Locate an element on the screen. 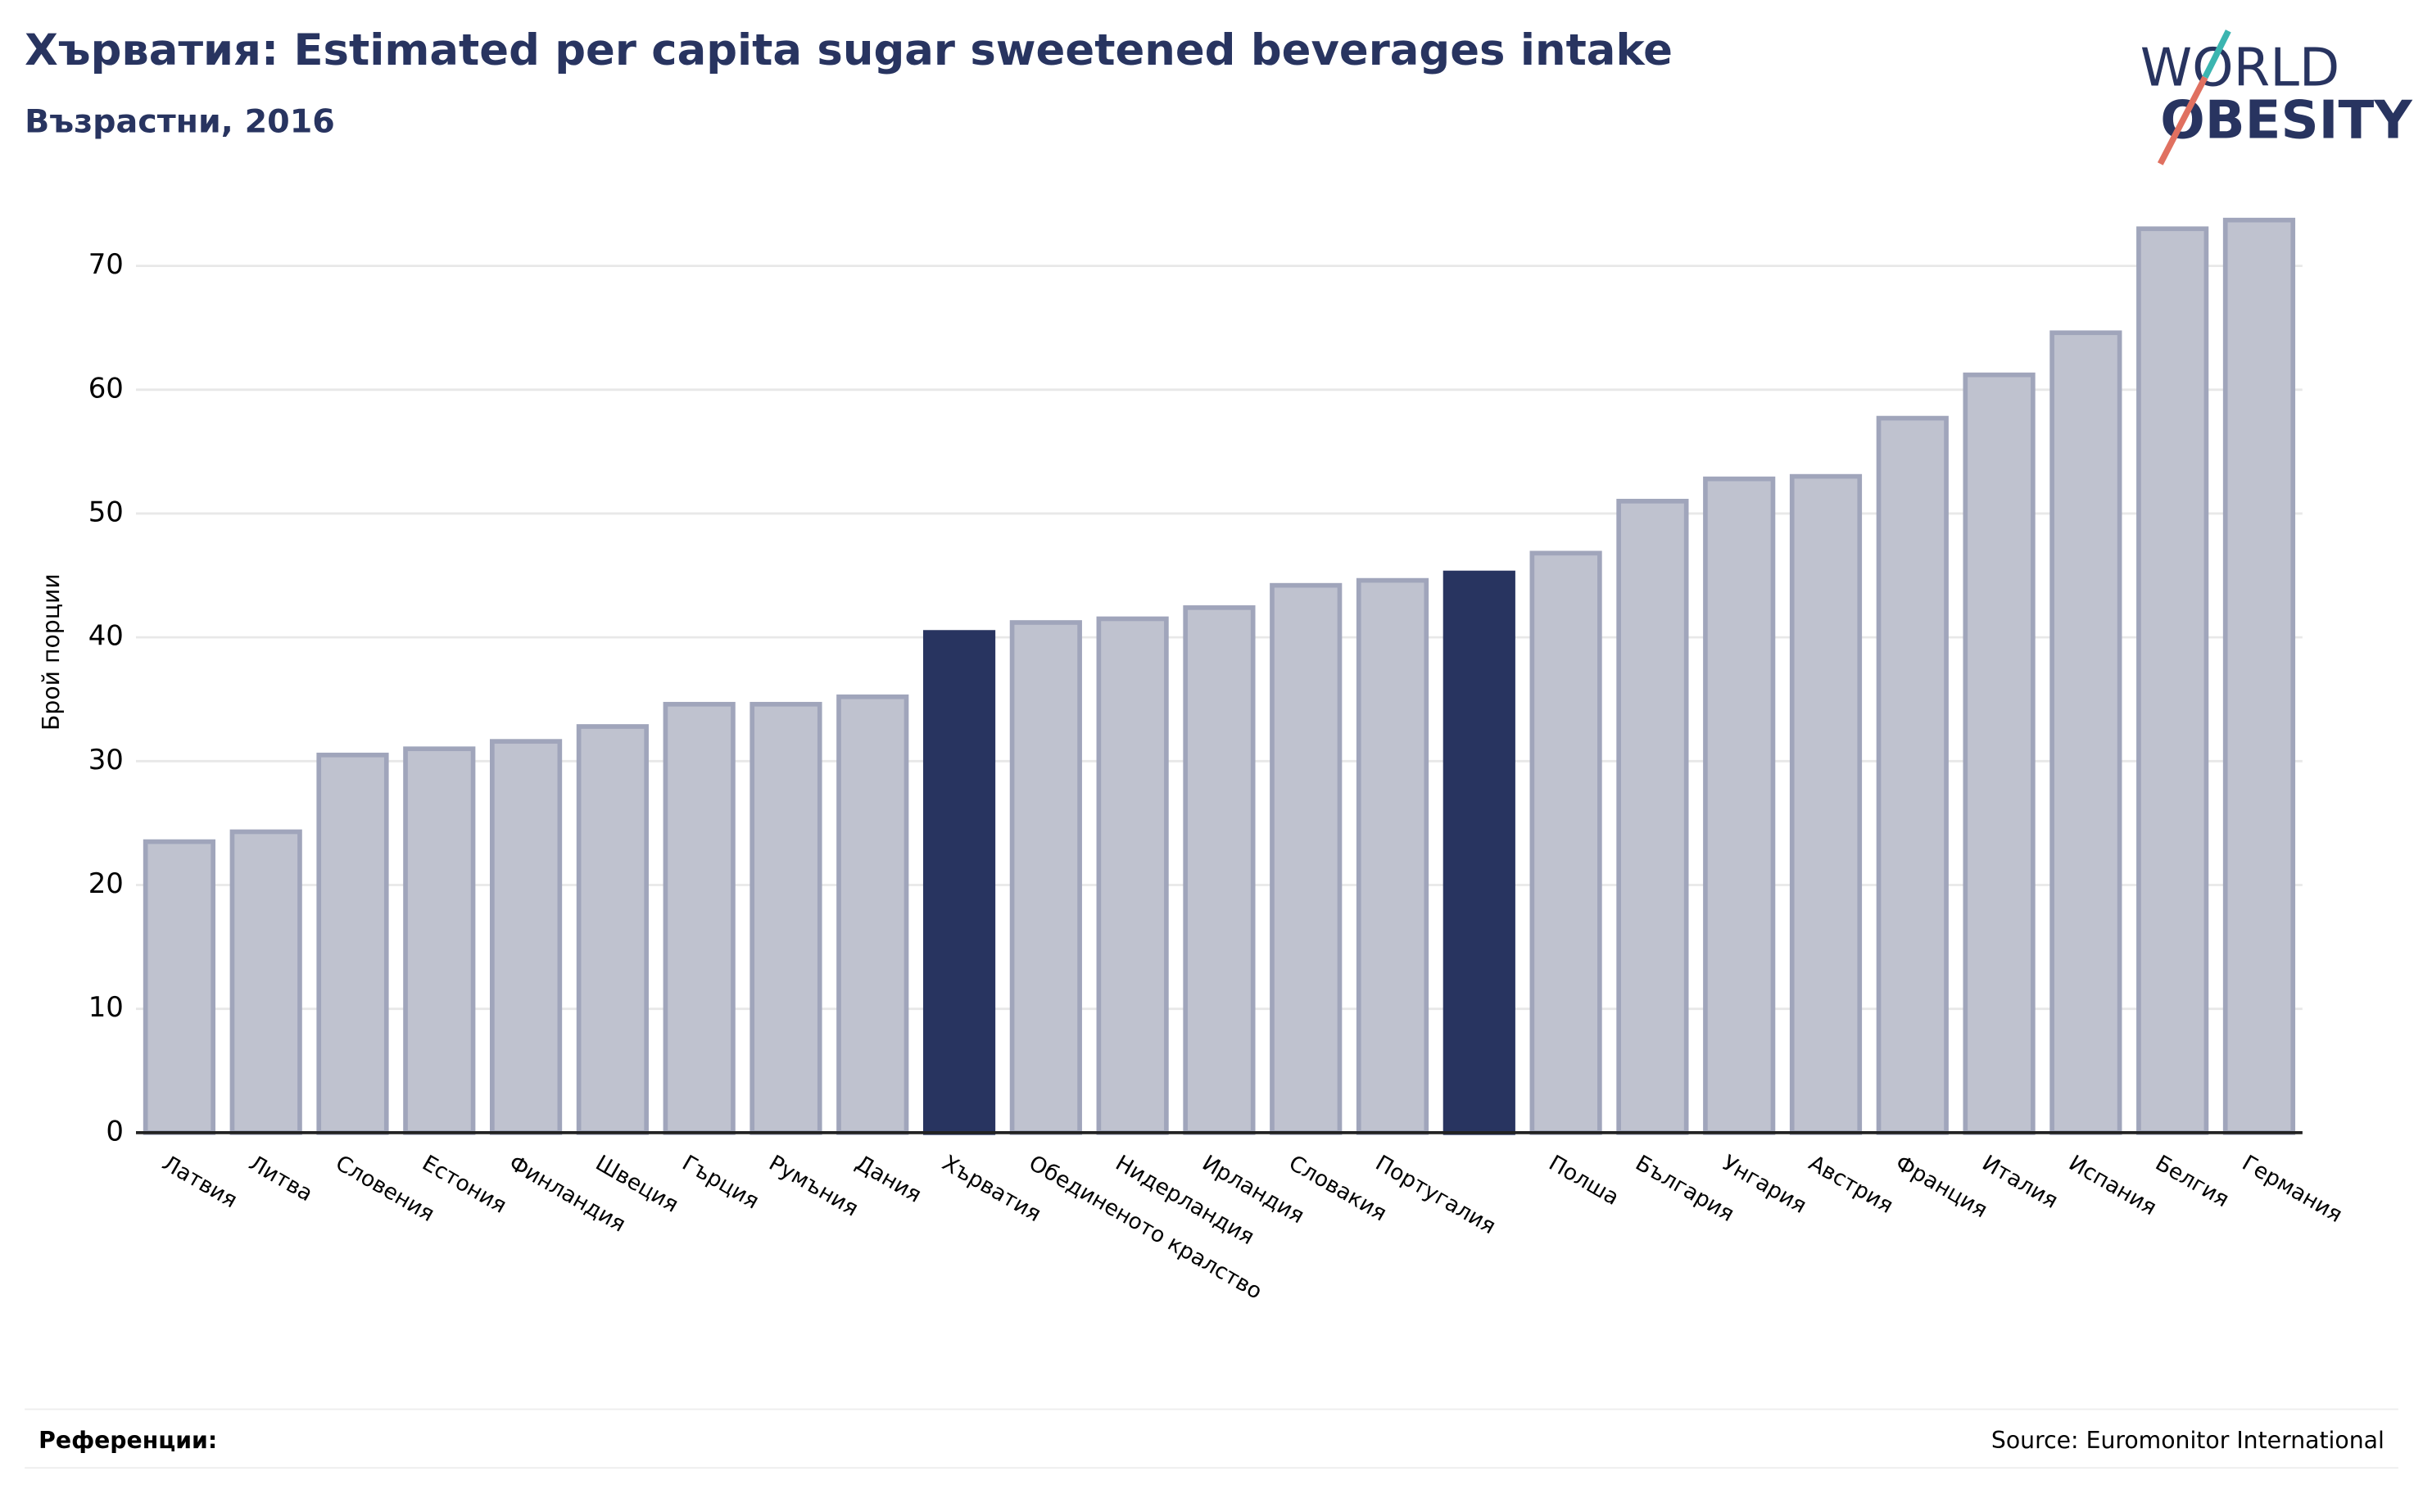 This screenshot has height=1512, width=2423. y-tick-label: 30 is located at coordinates (106, 760).